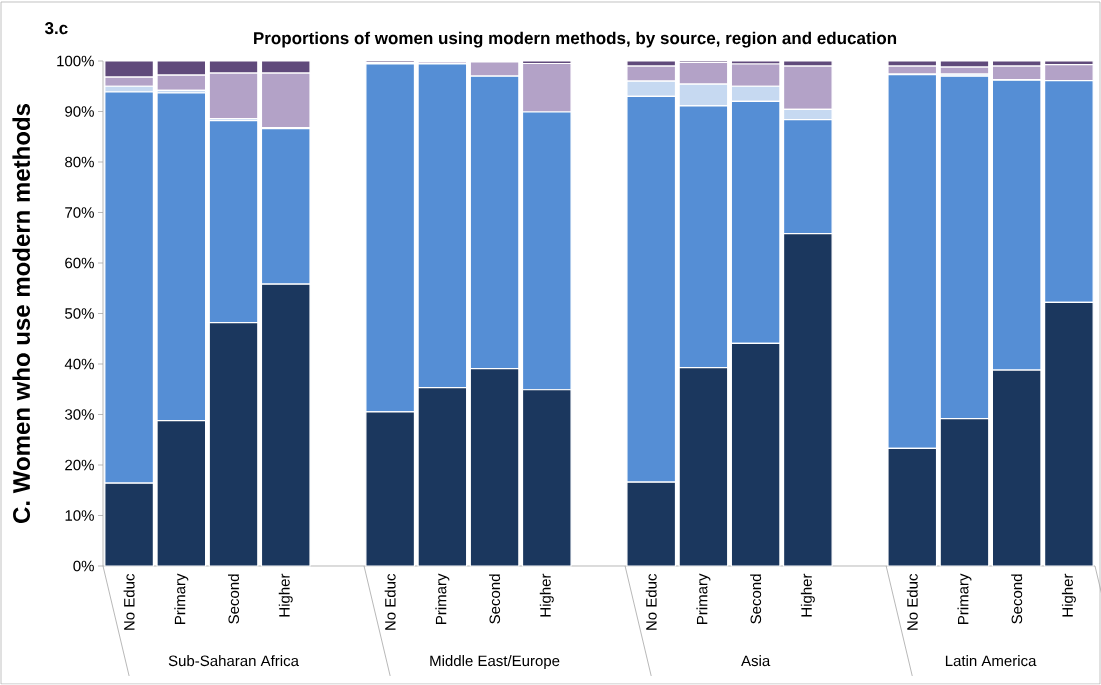  Describe the element at coordinates (991, 661) in the screenshot. I see `text: Latin America` at that location.